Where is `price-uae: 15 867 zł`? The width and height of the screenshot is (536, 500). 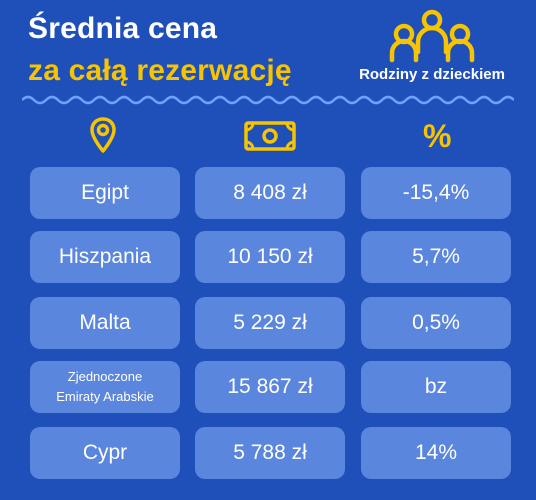
price-uae: 15 867 zł is located at coordinates (270, 387).